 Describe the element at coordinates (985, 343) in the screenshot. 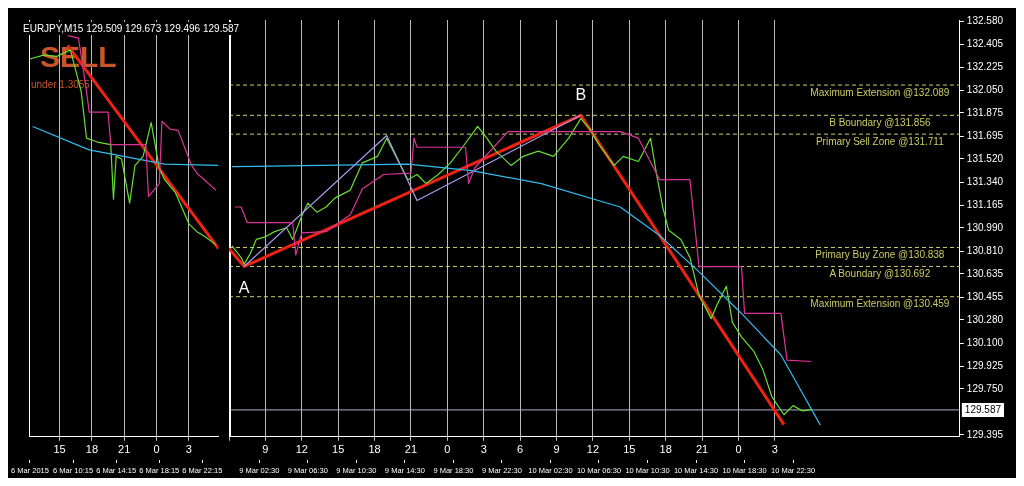

I see `y-tick-label: 130.100` at that location.